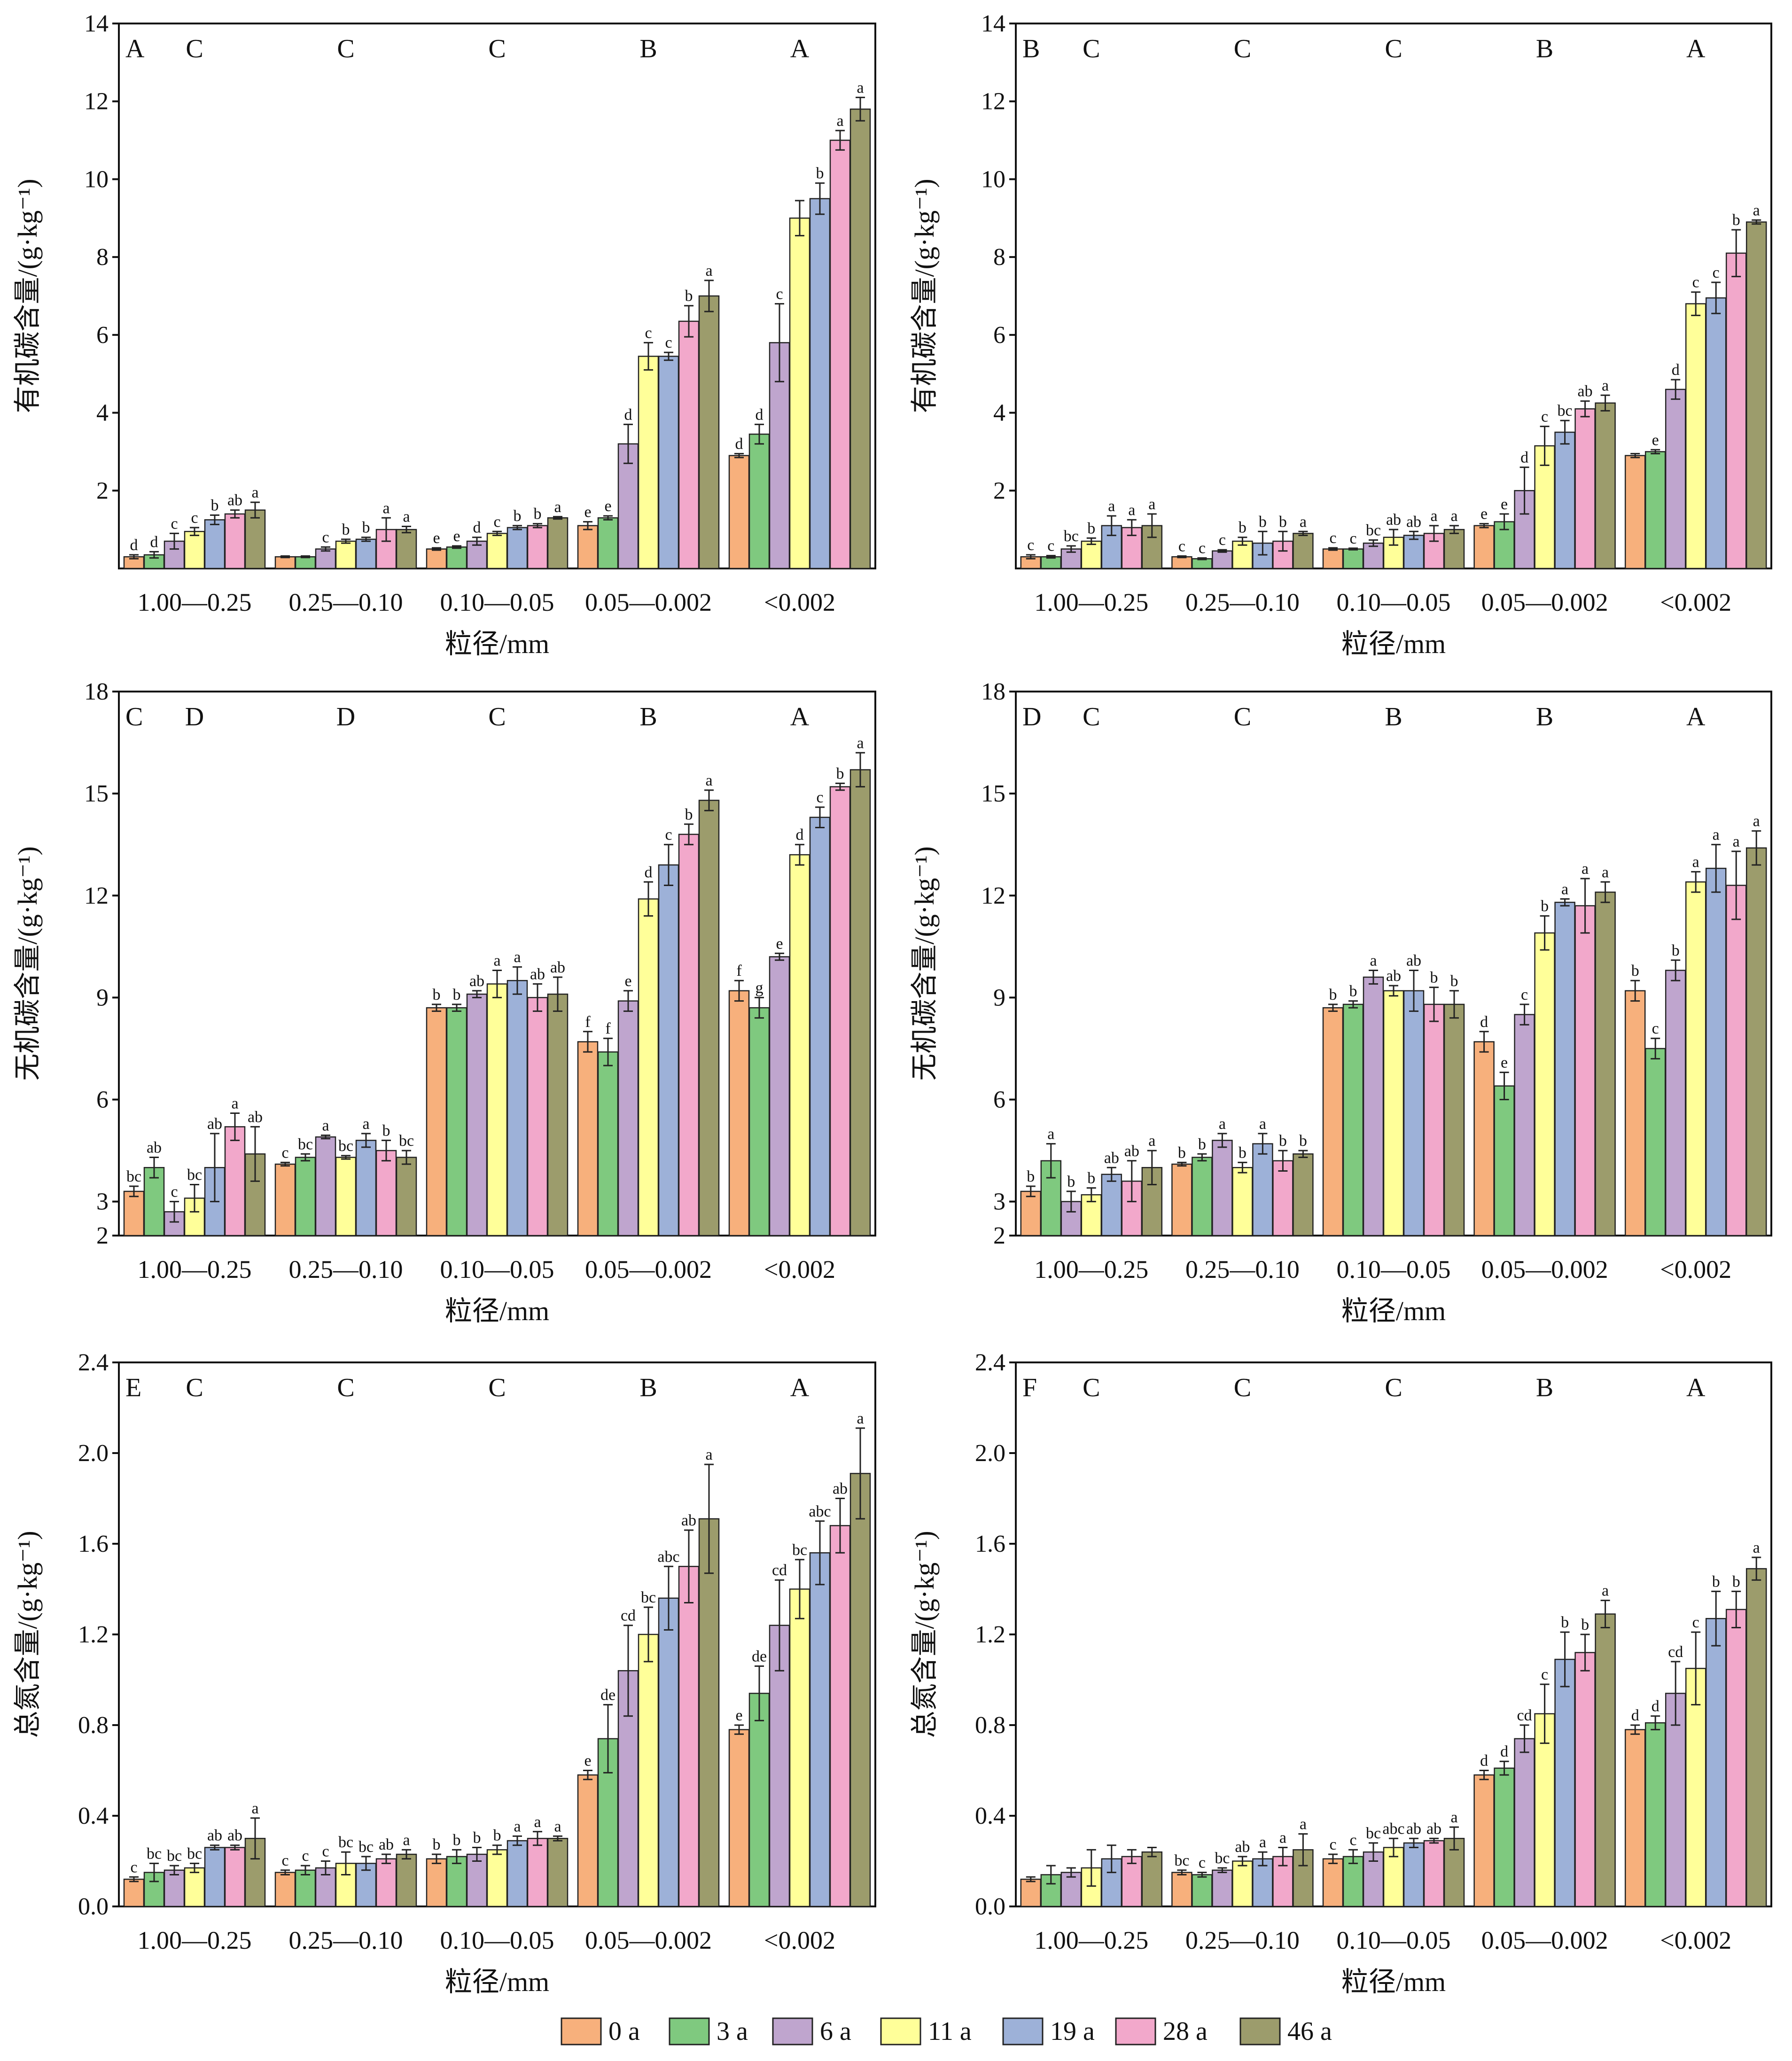 This screenshot has height=2061, width=1792. Describe the element at coordinates (1091, 602) in the screenshot. I see `x-tick-label: 1.00—0.25` at that location.